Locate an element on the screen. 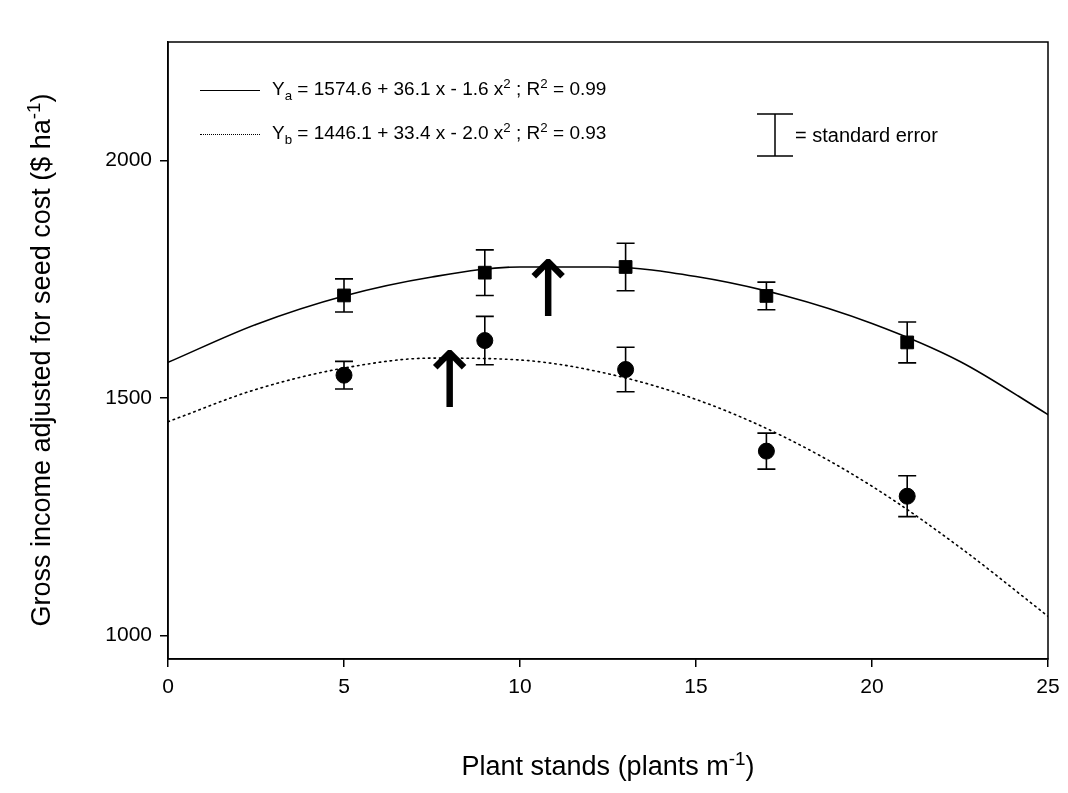  x-tick-label: 5 is located at coordinates (344, 686).